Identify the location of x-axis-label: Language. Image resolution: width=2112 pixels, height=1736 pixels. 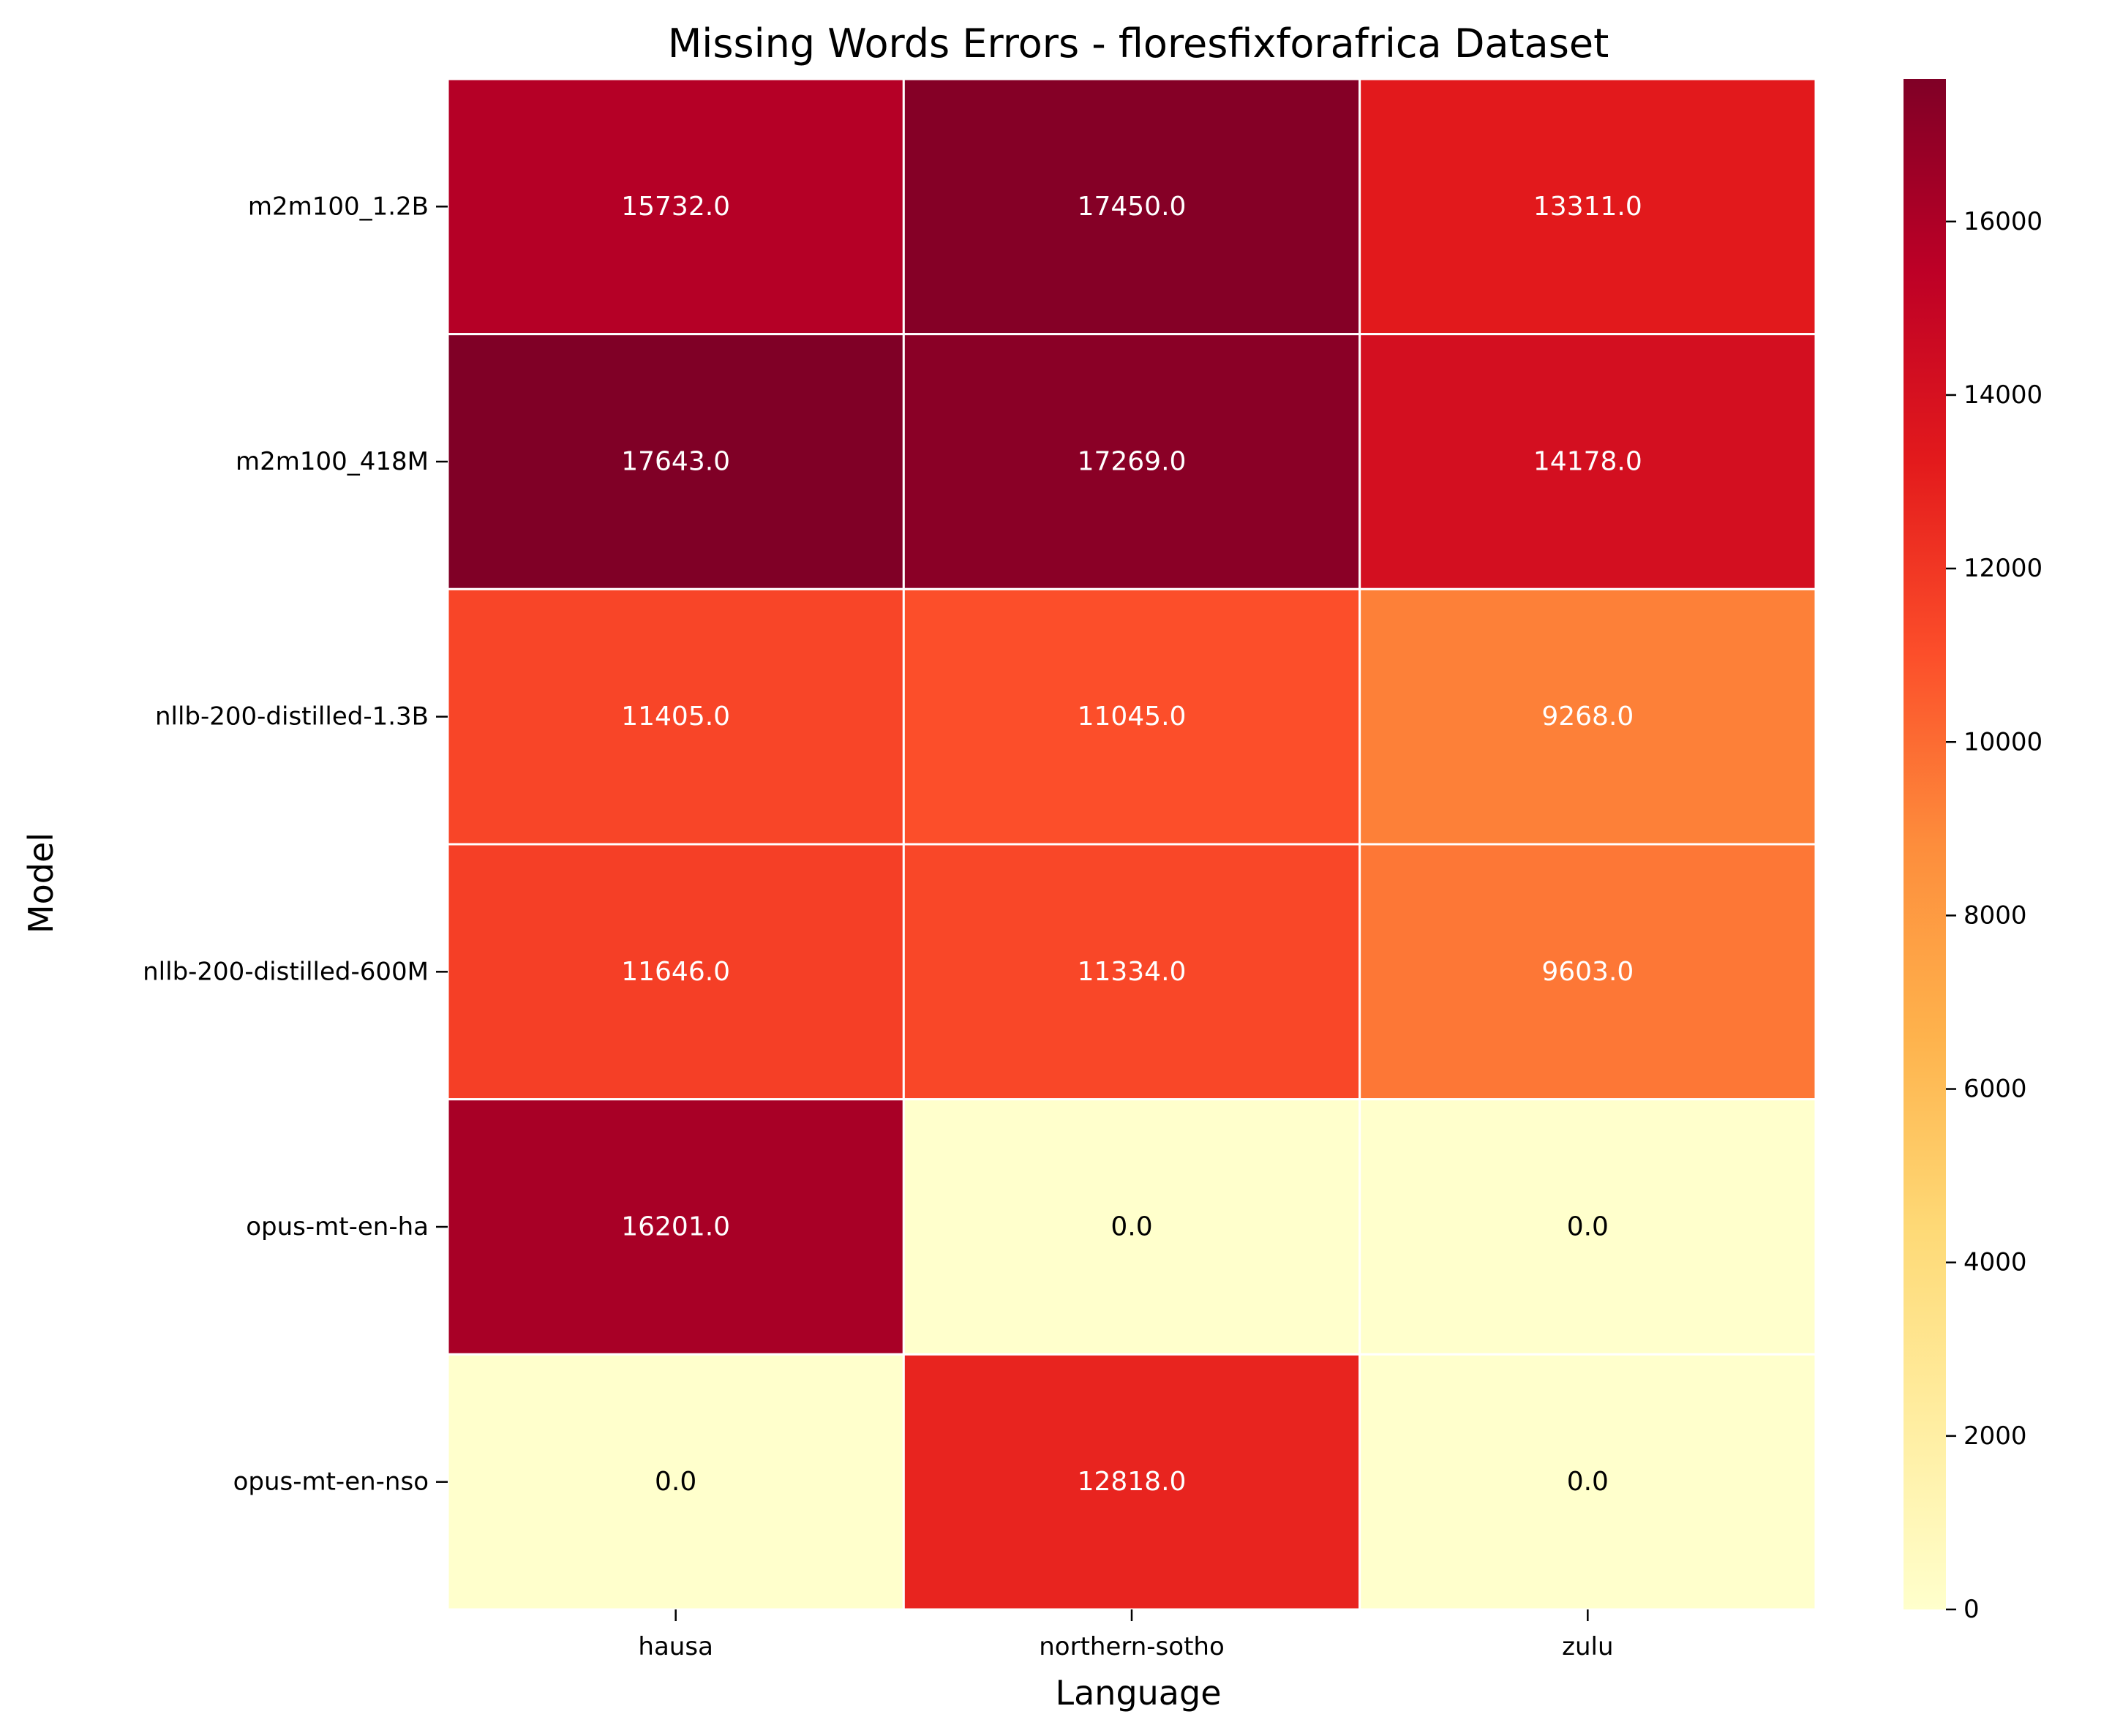
(1138, 1693).